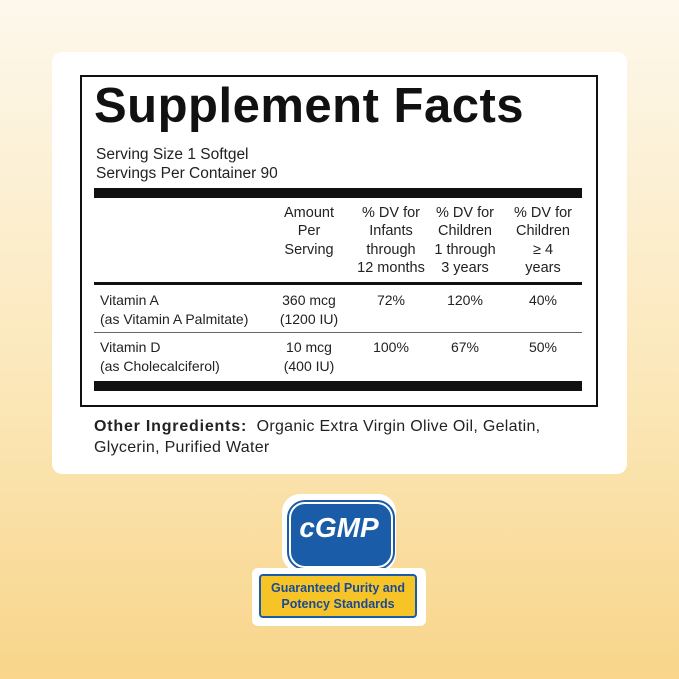 This screenshot has width=679, height=679. I want to click on servings-per-container: Servings Per Container 90, so click(187, 173).